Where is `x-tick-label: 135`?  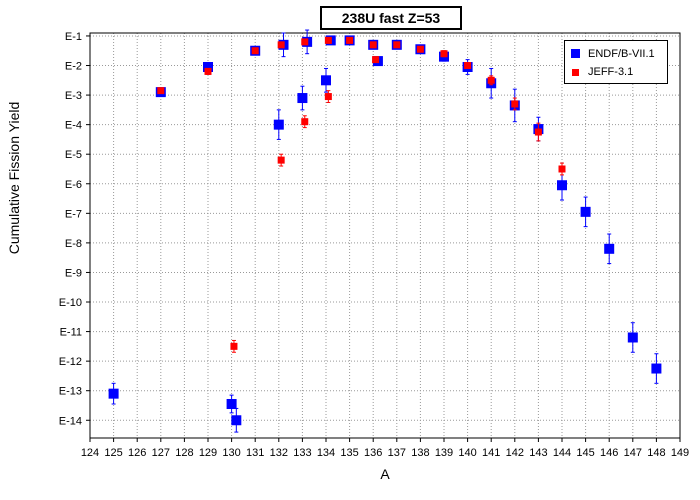 x-tick-label: 135 is located at coordinates (349, 453).